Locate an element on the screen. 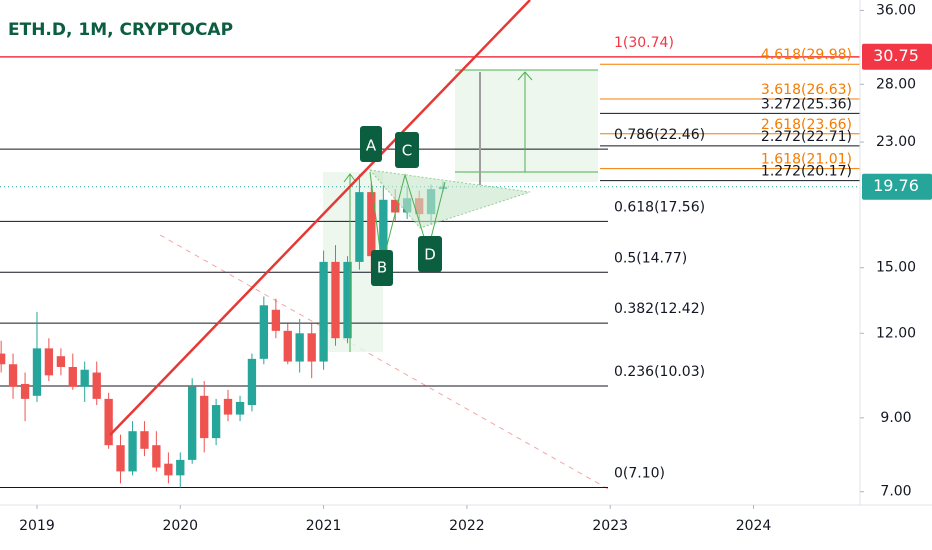 The width and height of the screenshot is (932, 550). price-label: 30.75 is located at coordinates (896, 55).